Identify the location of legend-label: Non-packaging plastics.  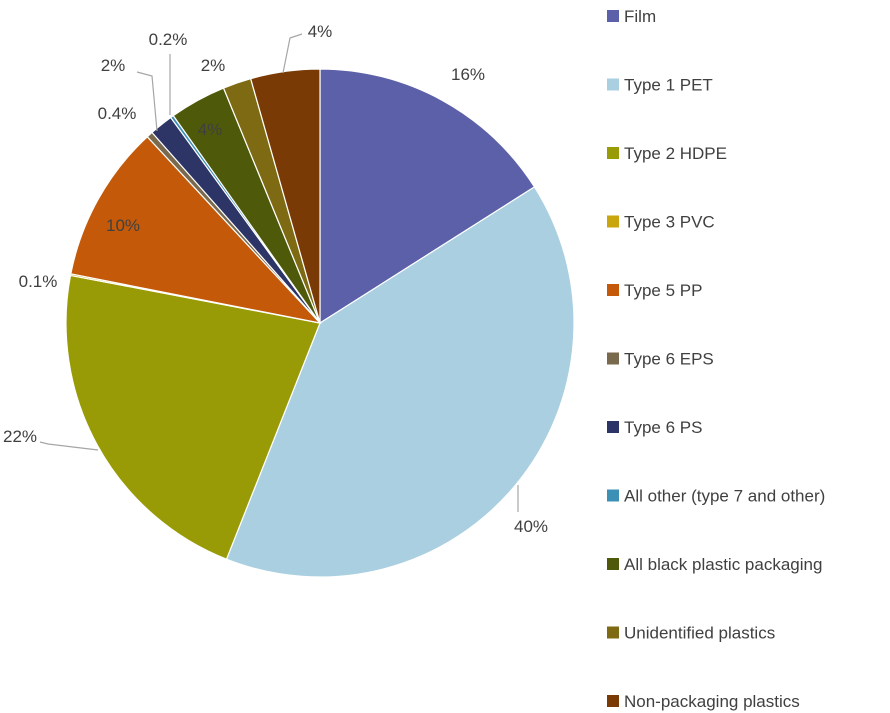
(712, 701).